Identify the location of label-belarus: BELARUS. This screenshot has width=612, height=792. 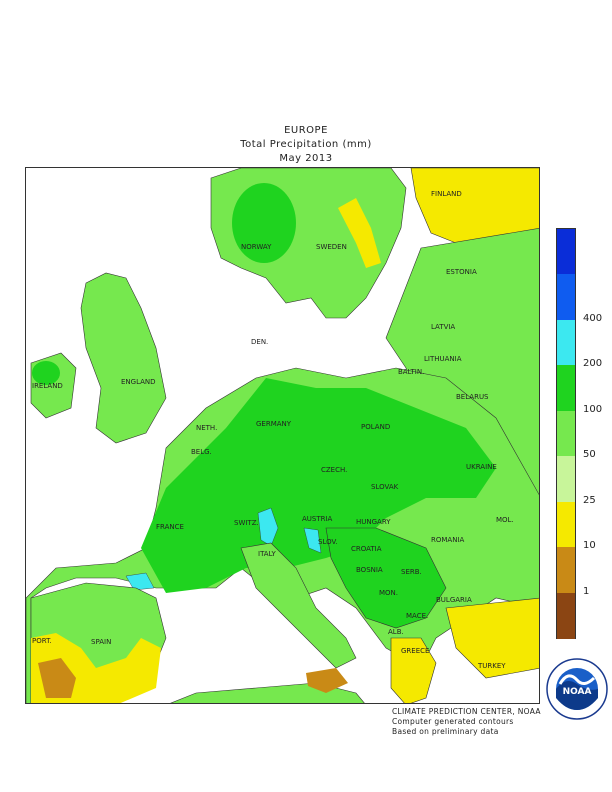
(472, 397).